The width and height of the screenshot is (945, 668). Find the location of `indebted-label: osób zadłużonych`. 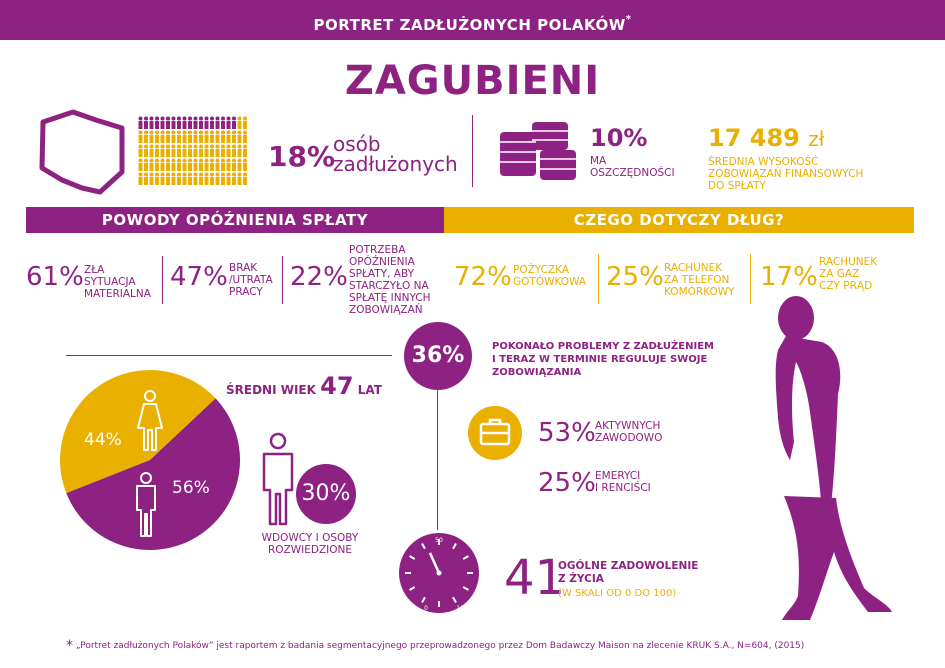

indebted-label: osób zadłużonych is located at coordinates (395, 154).